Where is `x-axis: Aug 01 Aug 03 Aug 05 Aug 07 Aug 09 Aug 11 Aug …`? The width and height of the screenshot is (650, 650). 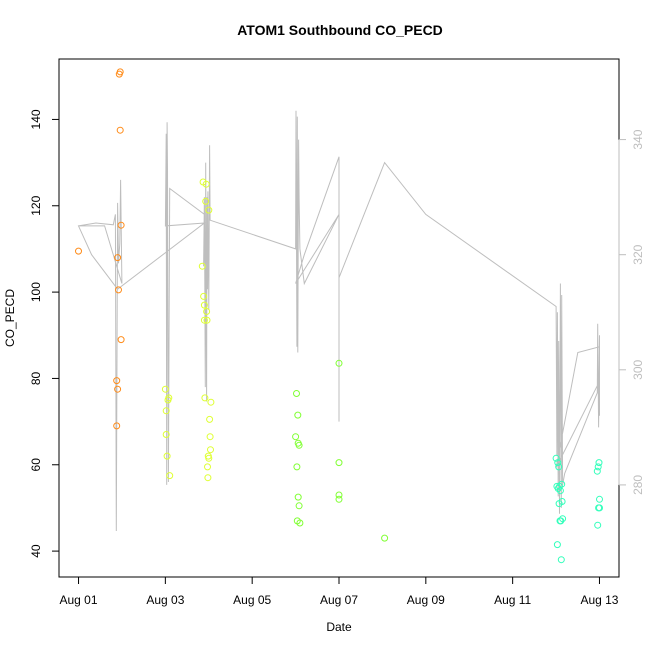
x-axis: Aug 01 Aug 03 Aug 05 Aug 07 Aug 09 Aug 11 Aug … is located at coordinates (339, 591).